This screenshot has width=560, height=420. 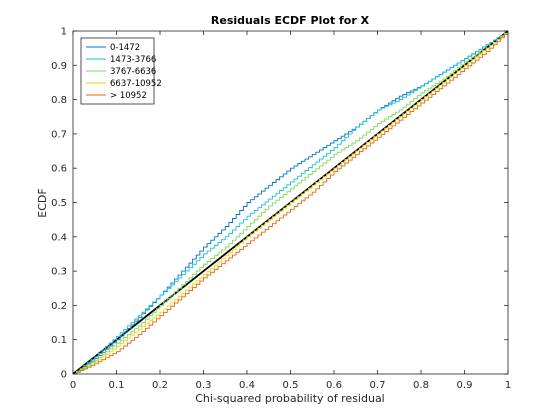 I want to click on y-tick-label: 0.8, so click(x=59, y=100).